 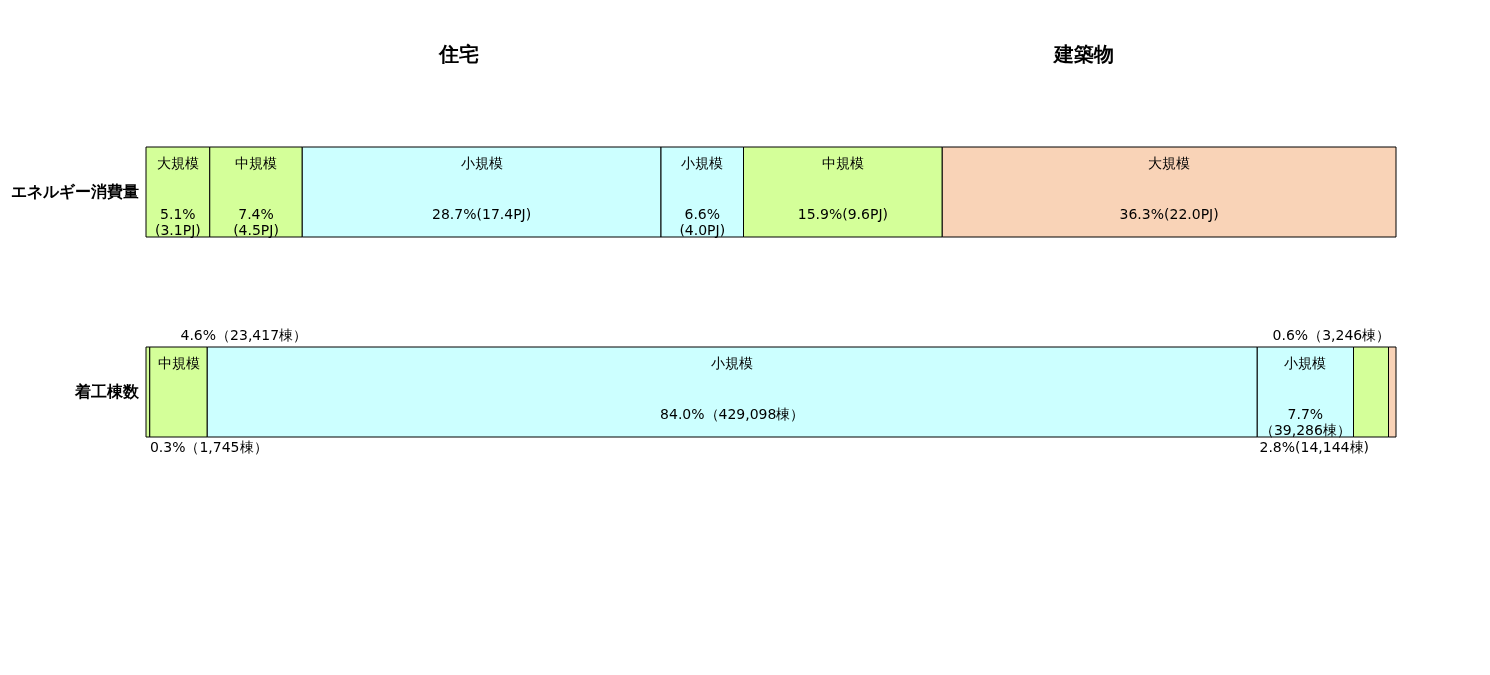 I want to click on data-label: 0.3%（1,745棟）, so click(x=208, y=447).